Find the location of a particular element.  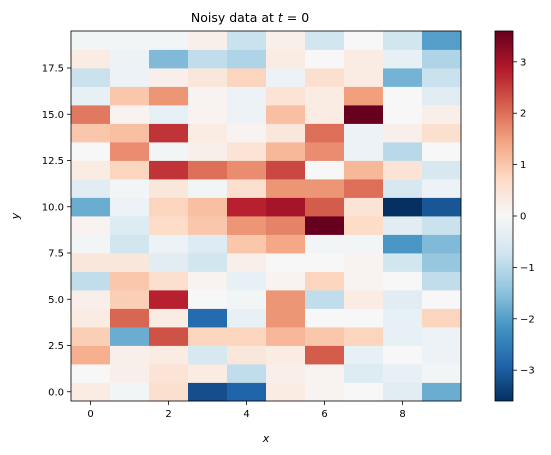

colorbar-tick-label: −2 is located at coordinates (527, 319).